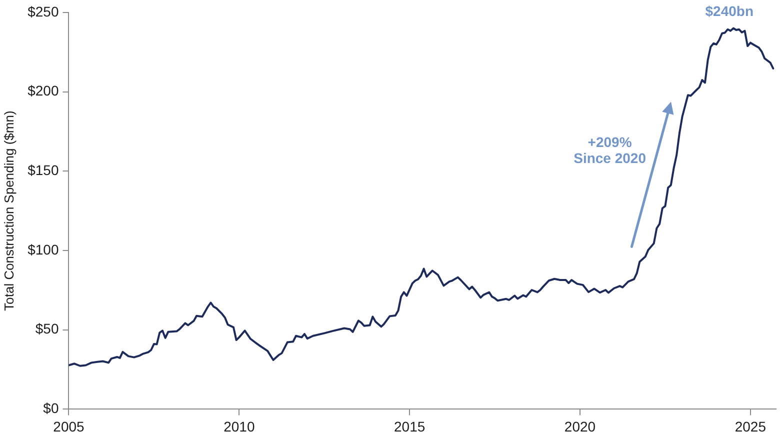 This screenshot has width=780, height=440. Describe the element at coordinates (43, 249) in the screenshot. I see `y-tick-label: $100` at that location.